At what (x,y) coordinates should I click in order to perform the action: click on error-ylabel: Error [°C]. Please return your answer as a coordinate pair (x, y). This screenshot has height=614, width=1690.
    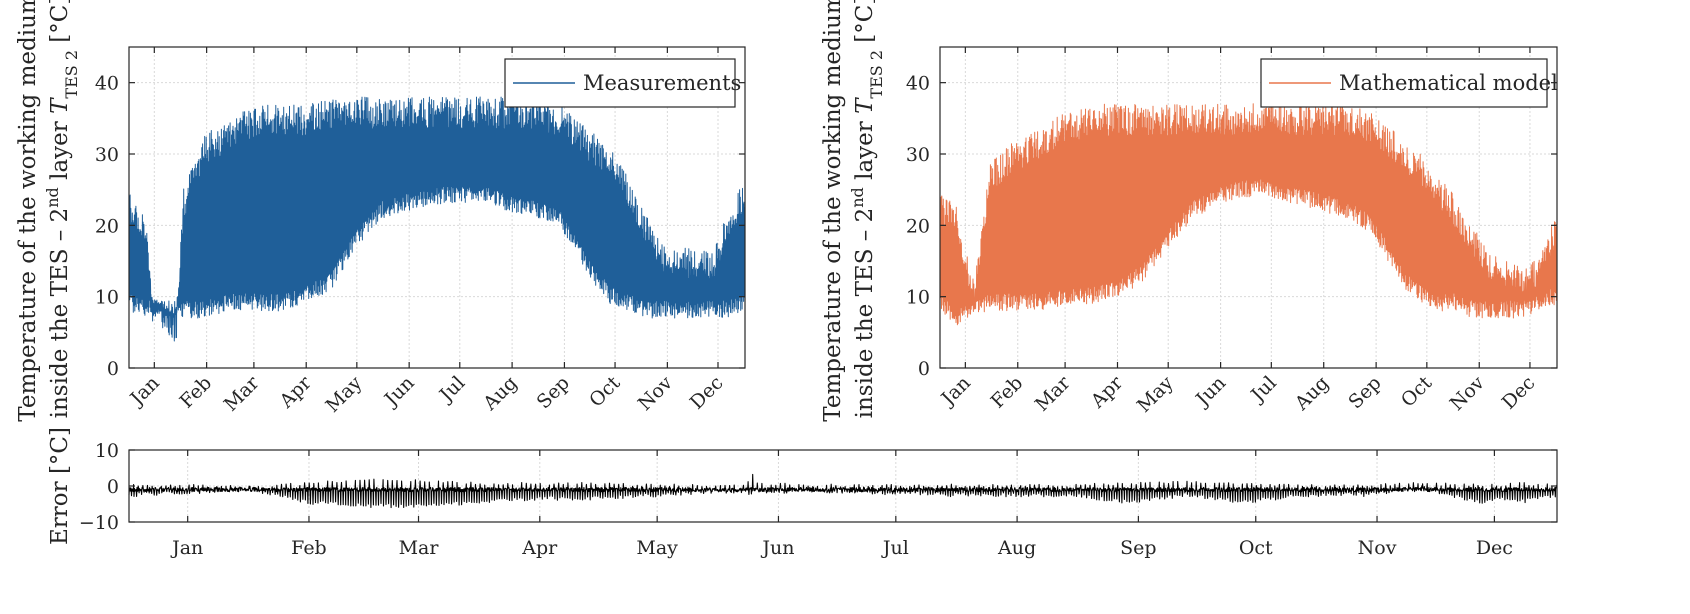
    Looking at the image, I should click on (60, 486).